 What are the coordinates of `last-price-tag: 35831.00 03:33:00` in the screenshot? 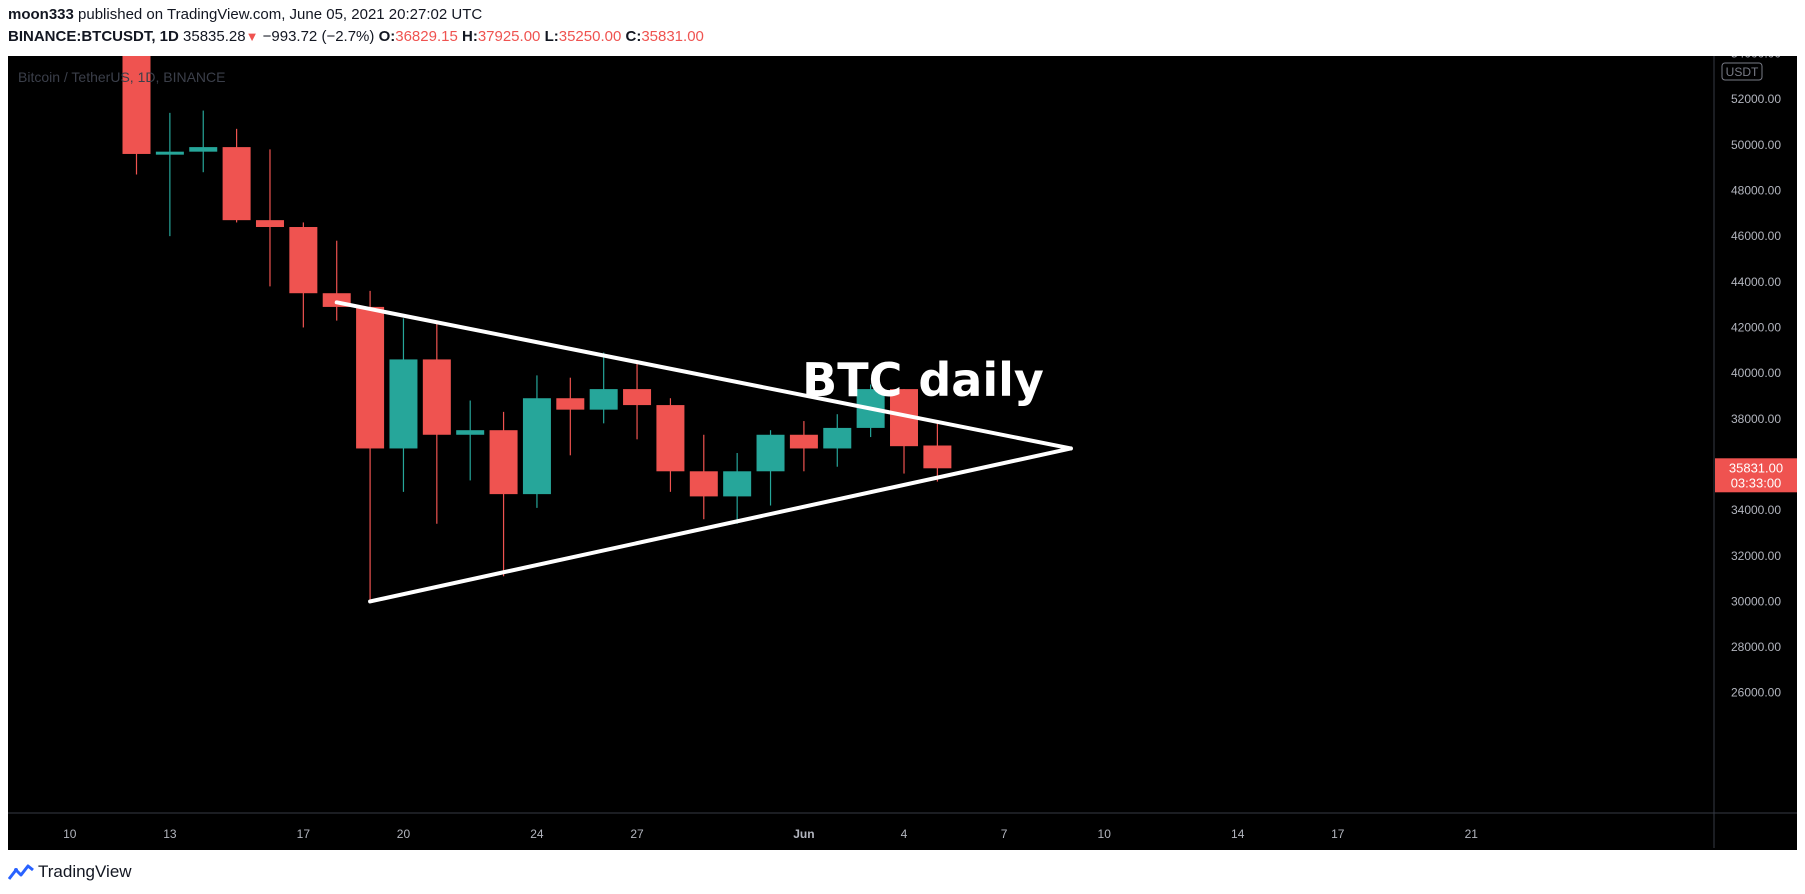 It's located at (1756, 475).